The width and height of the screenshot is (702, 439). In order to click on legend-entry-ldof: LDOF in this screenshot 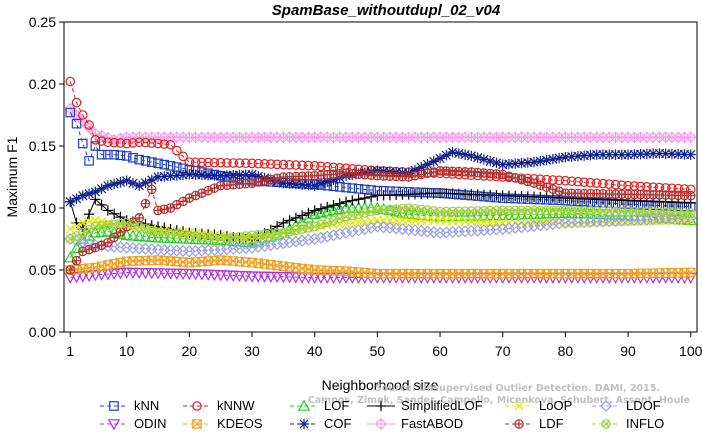, I will do `click(626, 405)`.